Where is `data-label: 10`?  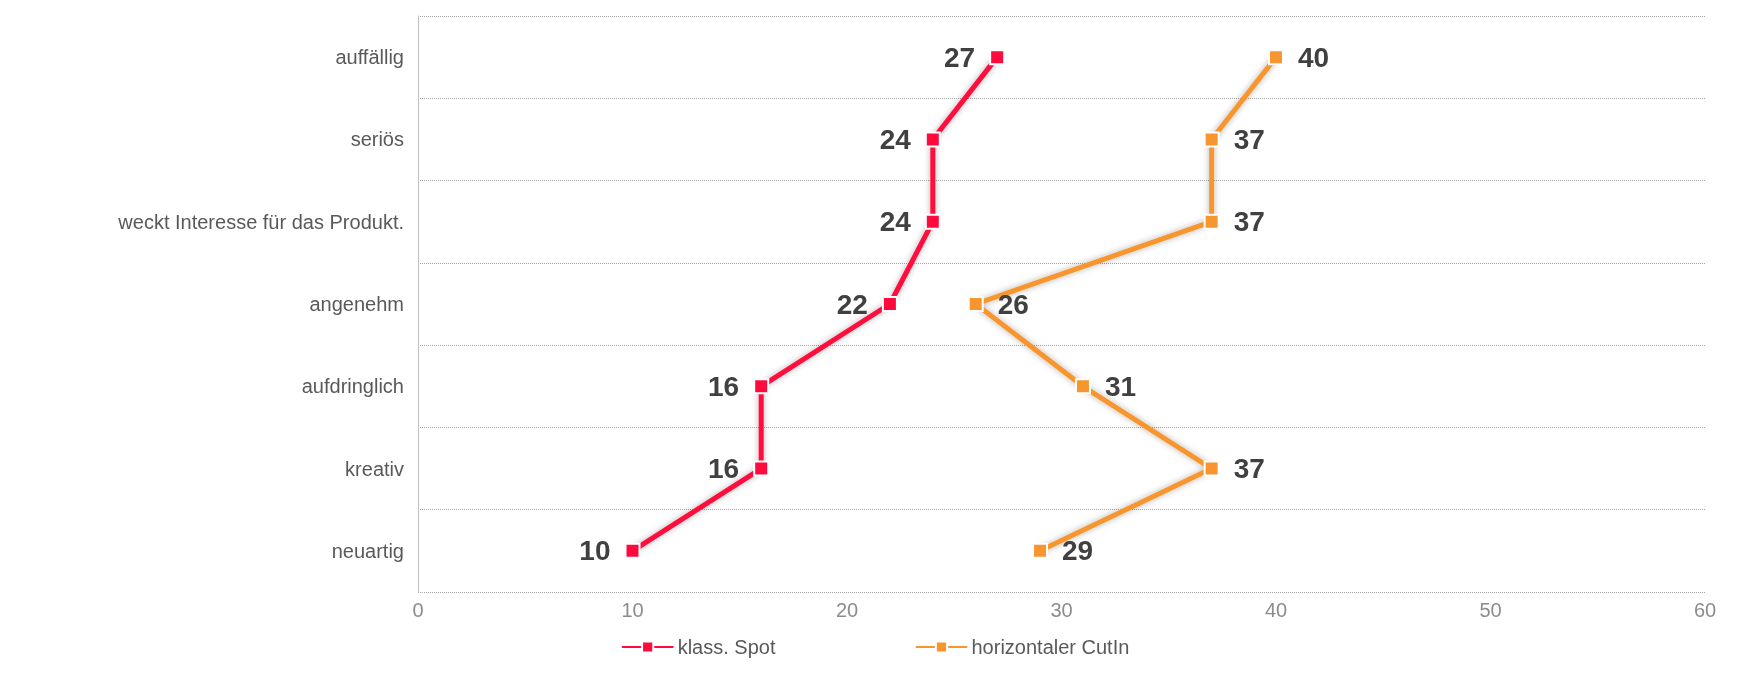 data-label: 10 is located at coordinates (595, 551).